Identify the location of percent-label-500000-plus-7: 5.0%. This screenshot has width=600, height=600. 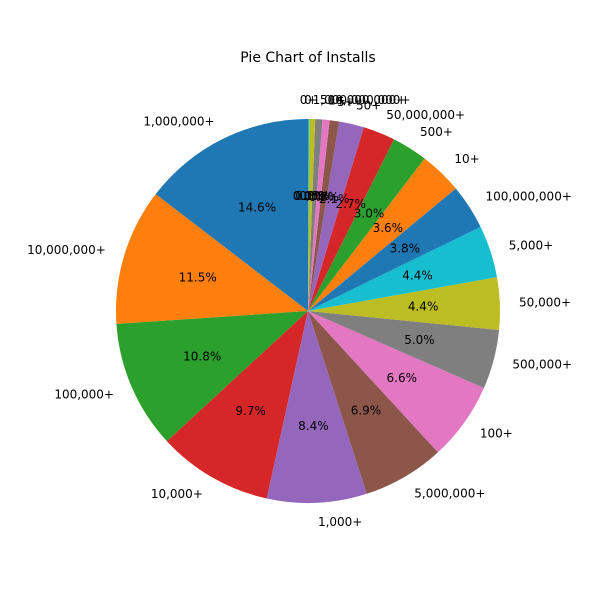
(419, 340).